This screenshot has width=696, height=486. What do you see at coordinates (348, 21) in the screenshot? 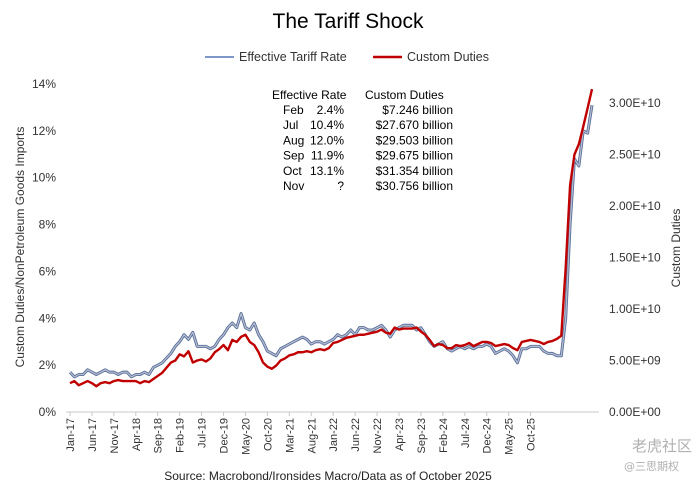
I see `chart-title: The Tariff Shock` at bounding box center [348, 21].